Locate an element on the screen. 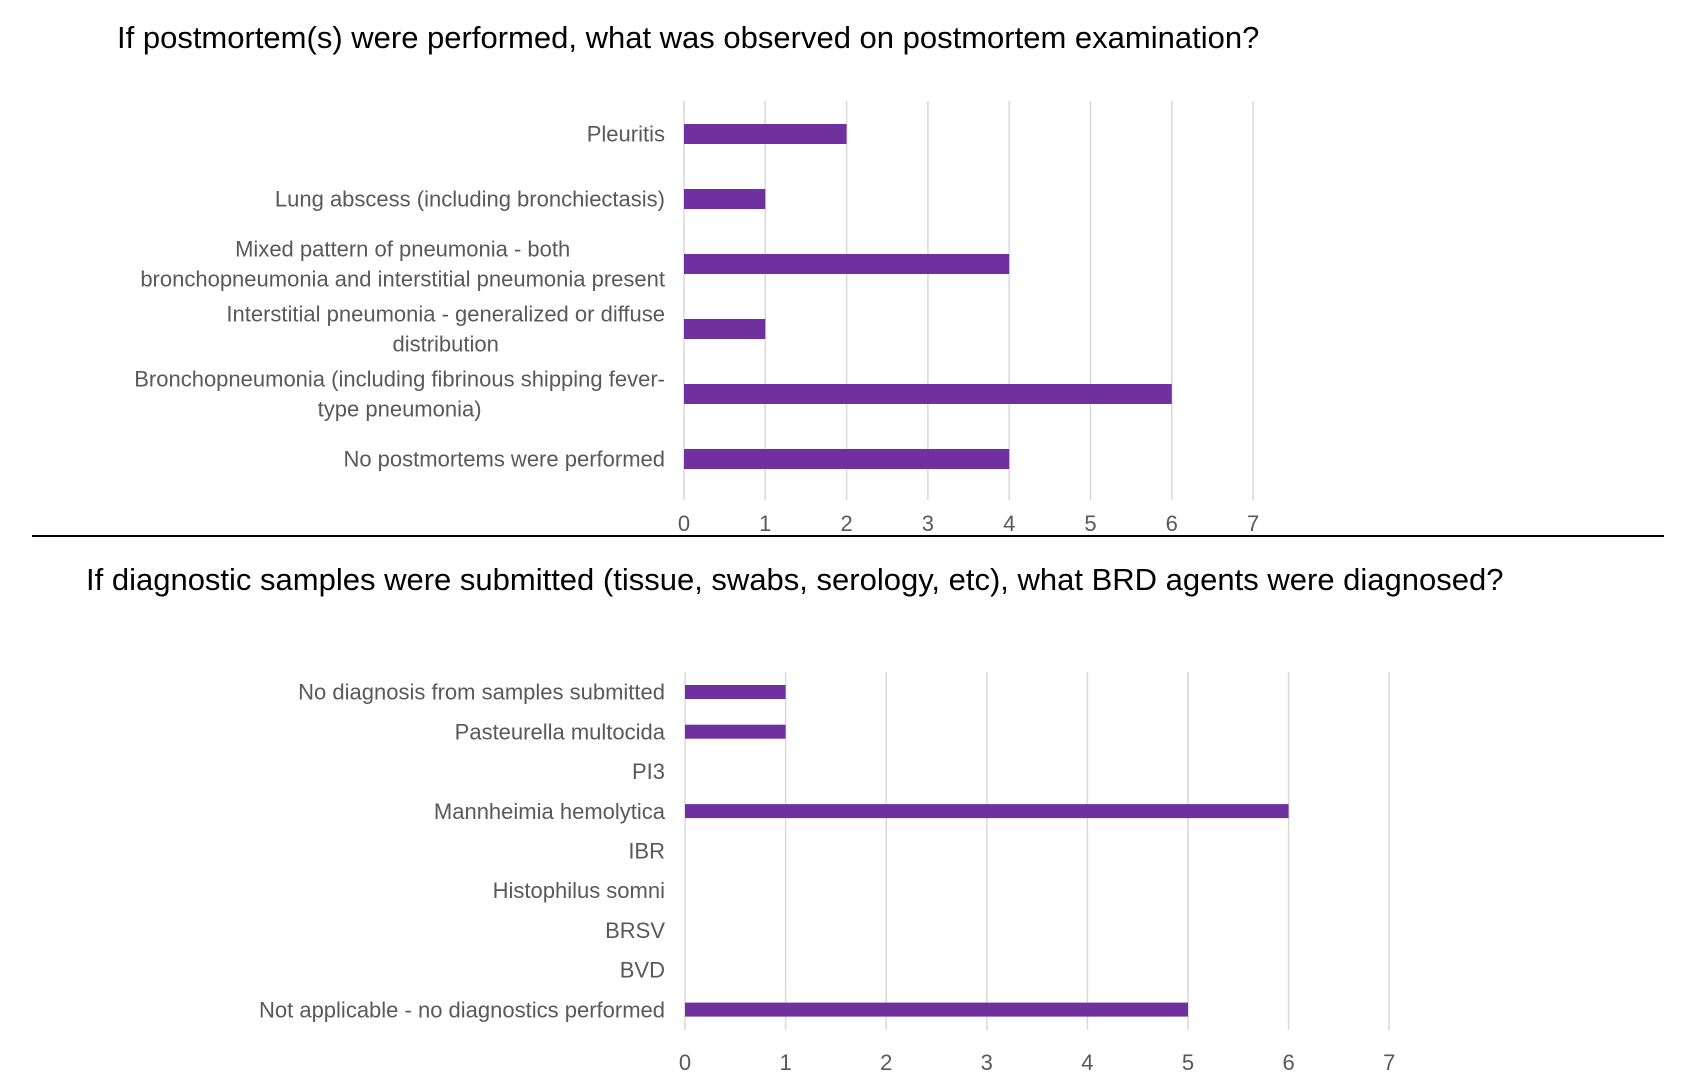 The width and height of the screenshot is (1700, 1080). category-label: Histophilus somni is located at coordinates (579, 890).